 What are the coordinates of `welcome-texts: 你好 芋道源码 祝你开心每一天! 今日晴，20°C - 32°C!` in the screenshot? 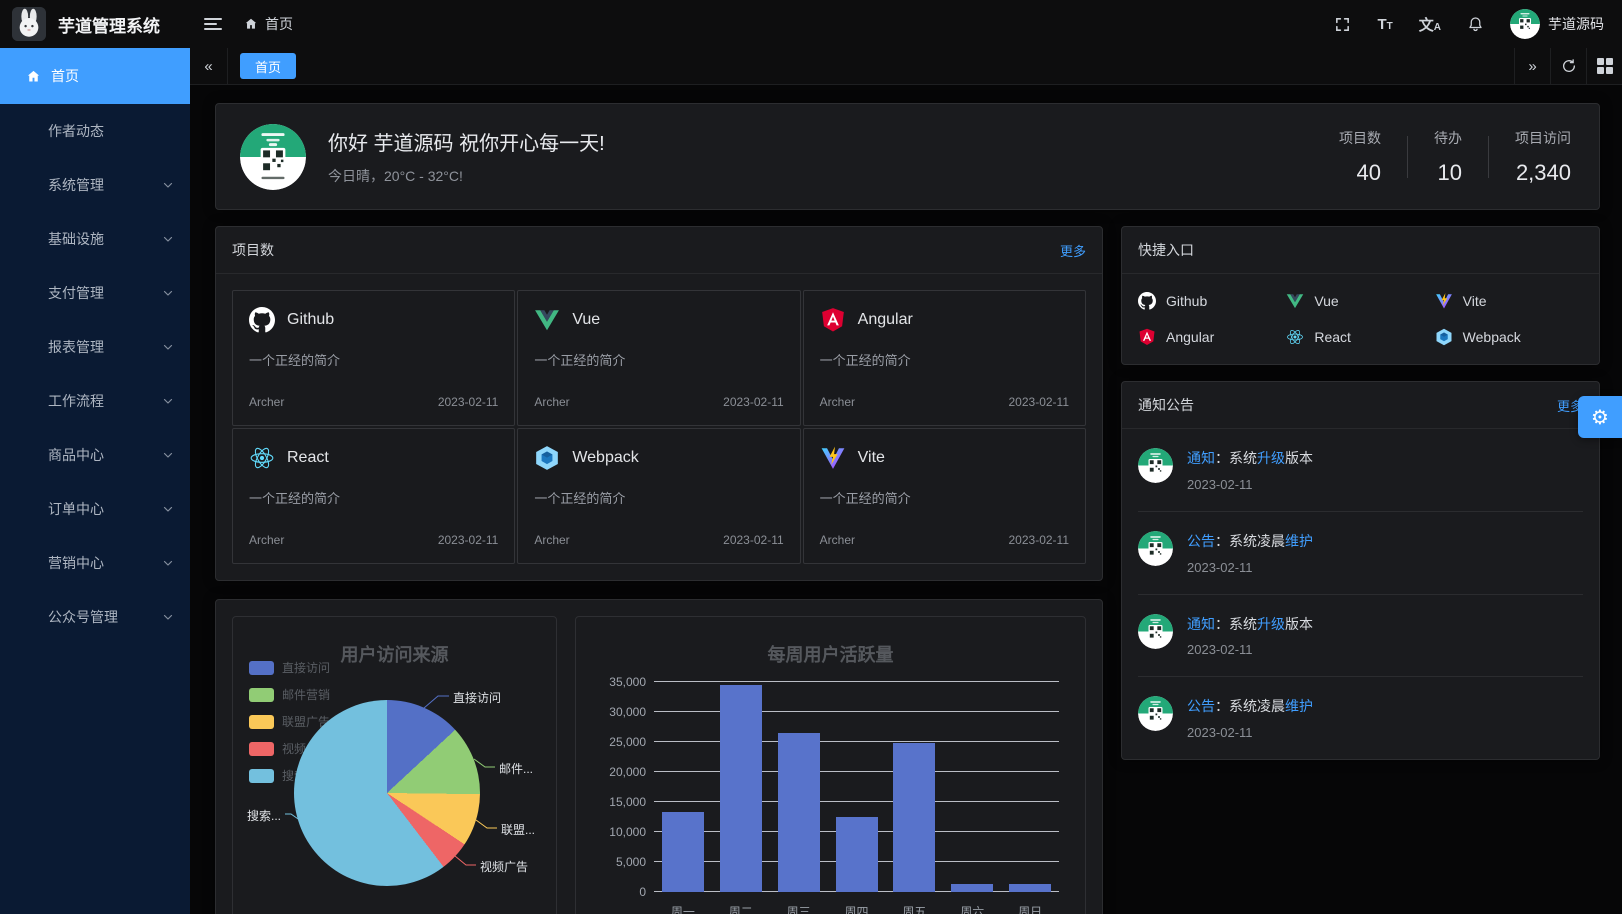 It's located at (466, 156).